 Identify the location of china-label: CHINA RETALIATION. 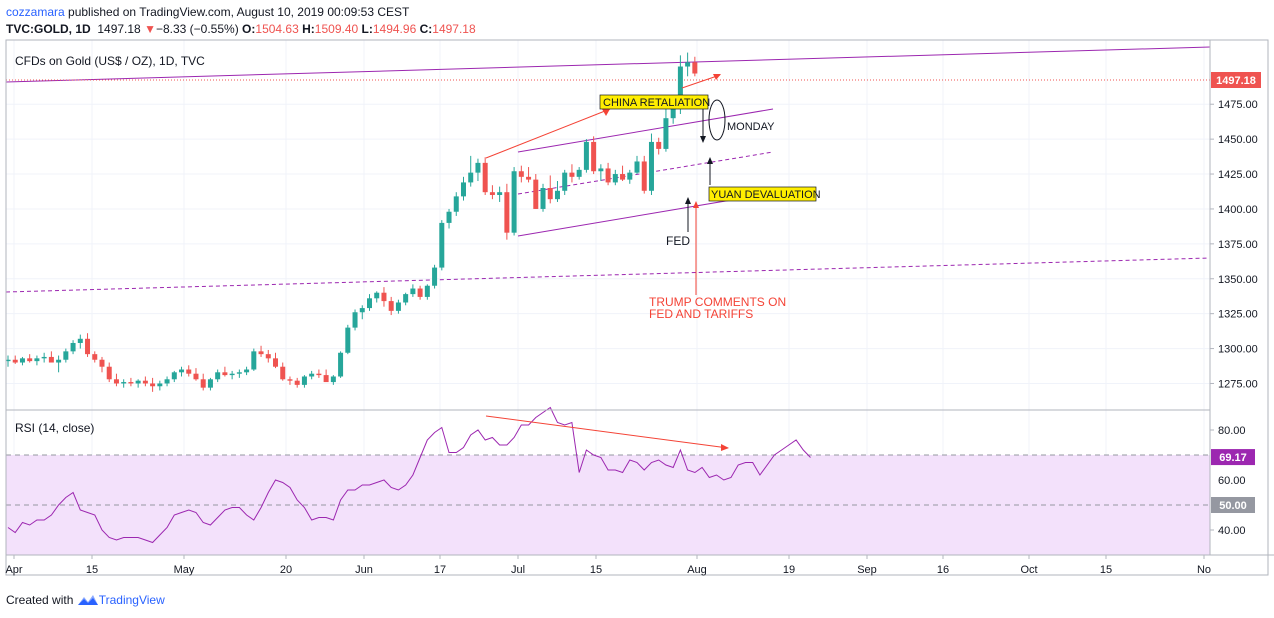
(656, 103).